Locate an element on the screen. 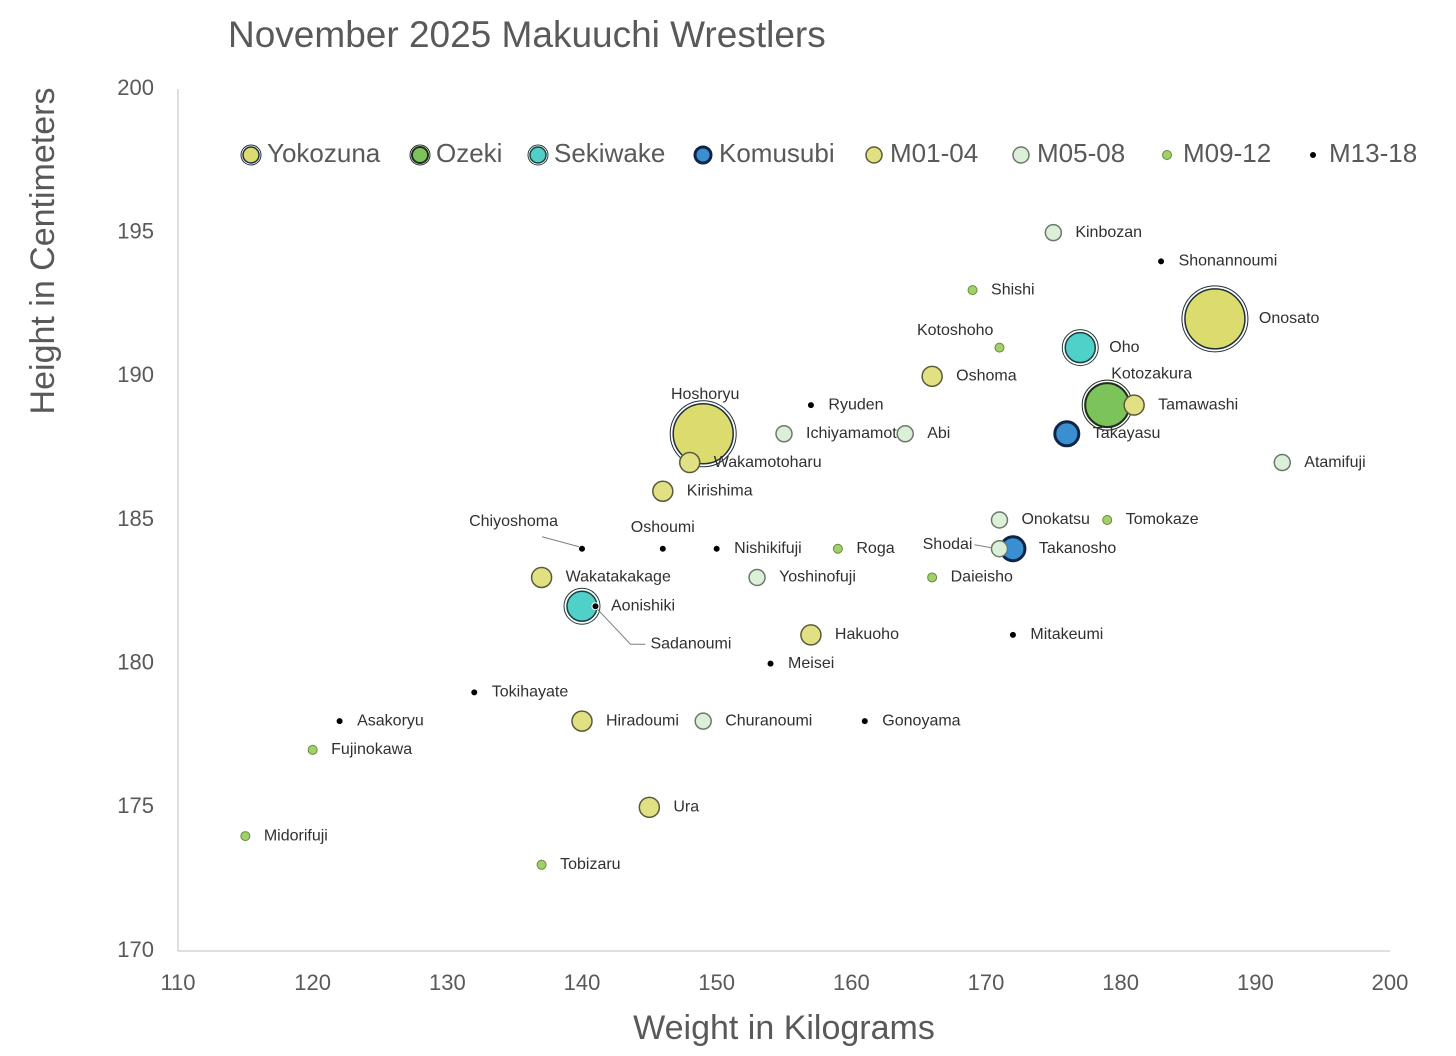 The image size is (1456, 1056). point-label: Oshoumi is located at coordinates (663, 527).